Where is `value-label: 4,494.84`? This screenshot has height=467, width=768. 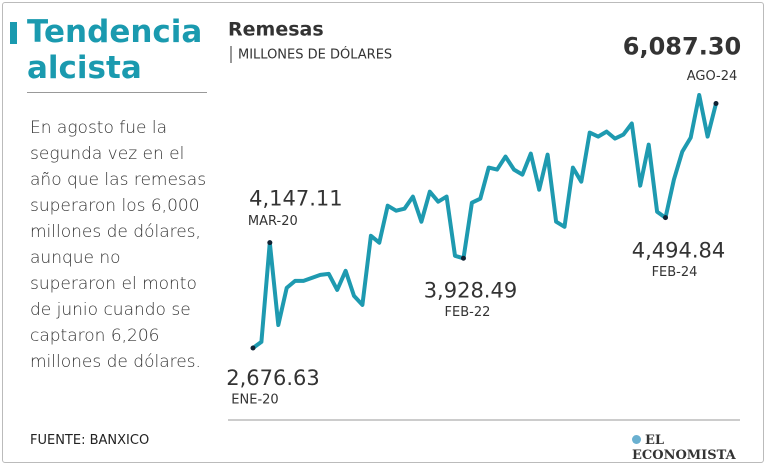 value-label: 4,494.84 is located at coordinates (679, 251).